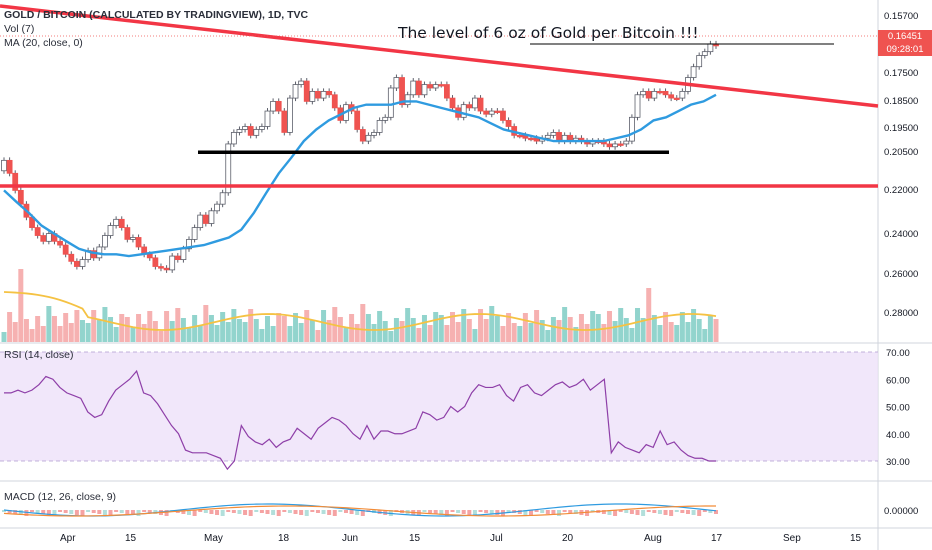 The width and height of the screenshot is (932, 550). What do you see at coordinates (898, 435) in the screenshot?
I see `rsi-tick-label: 40.00` at bounding box center [898, 435].